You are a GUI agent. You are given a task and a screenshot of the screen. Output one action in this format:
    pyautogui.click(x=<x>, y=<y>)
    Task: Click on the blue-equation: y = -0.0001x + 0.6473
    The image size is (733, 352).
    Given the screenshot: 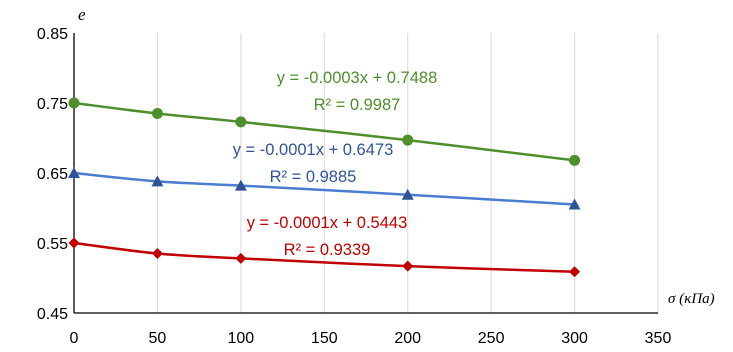 What is the action you would take?
    pyautogui.click(x=313, y=150)
    